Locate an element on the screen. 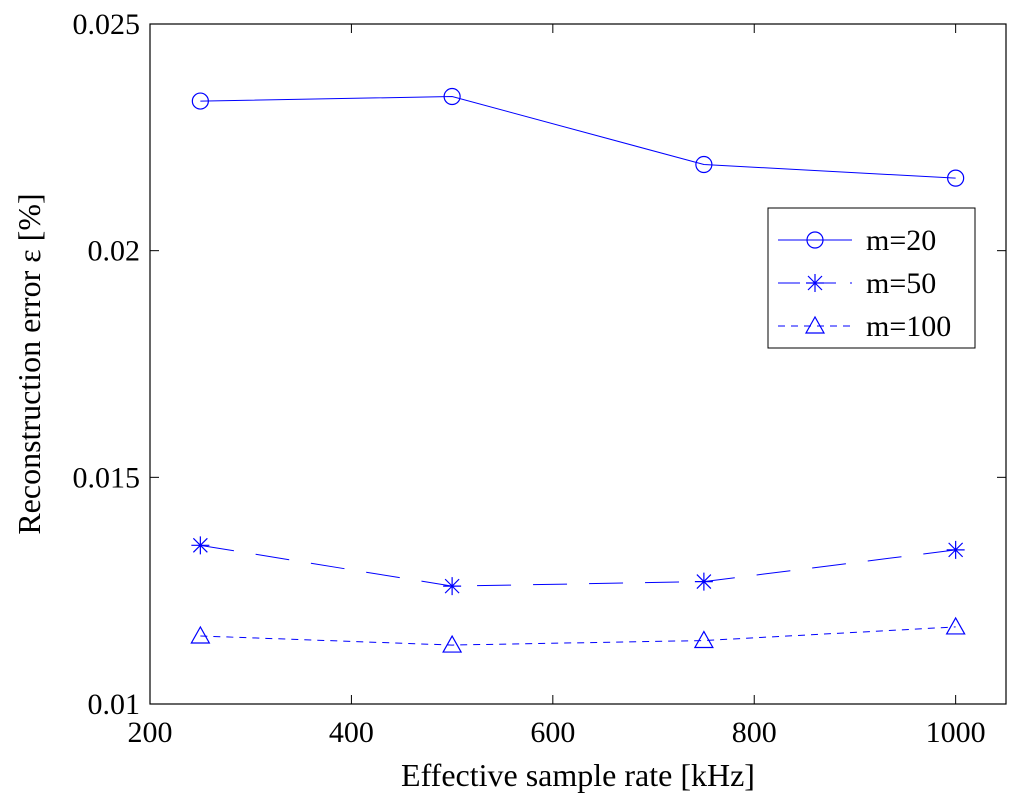 This screenshot has height=806, width=1024. y-tick-label: 0.015 is located at coordinates (107, 477).